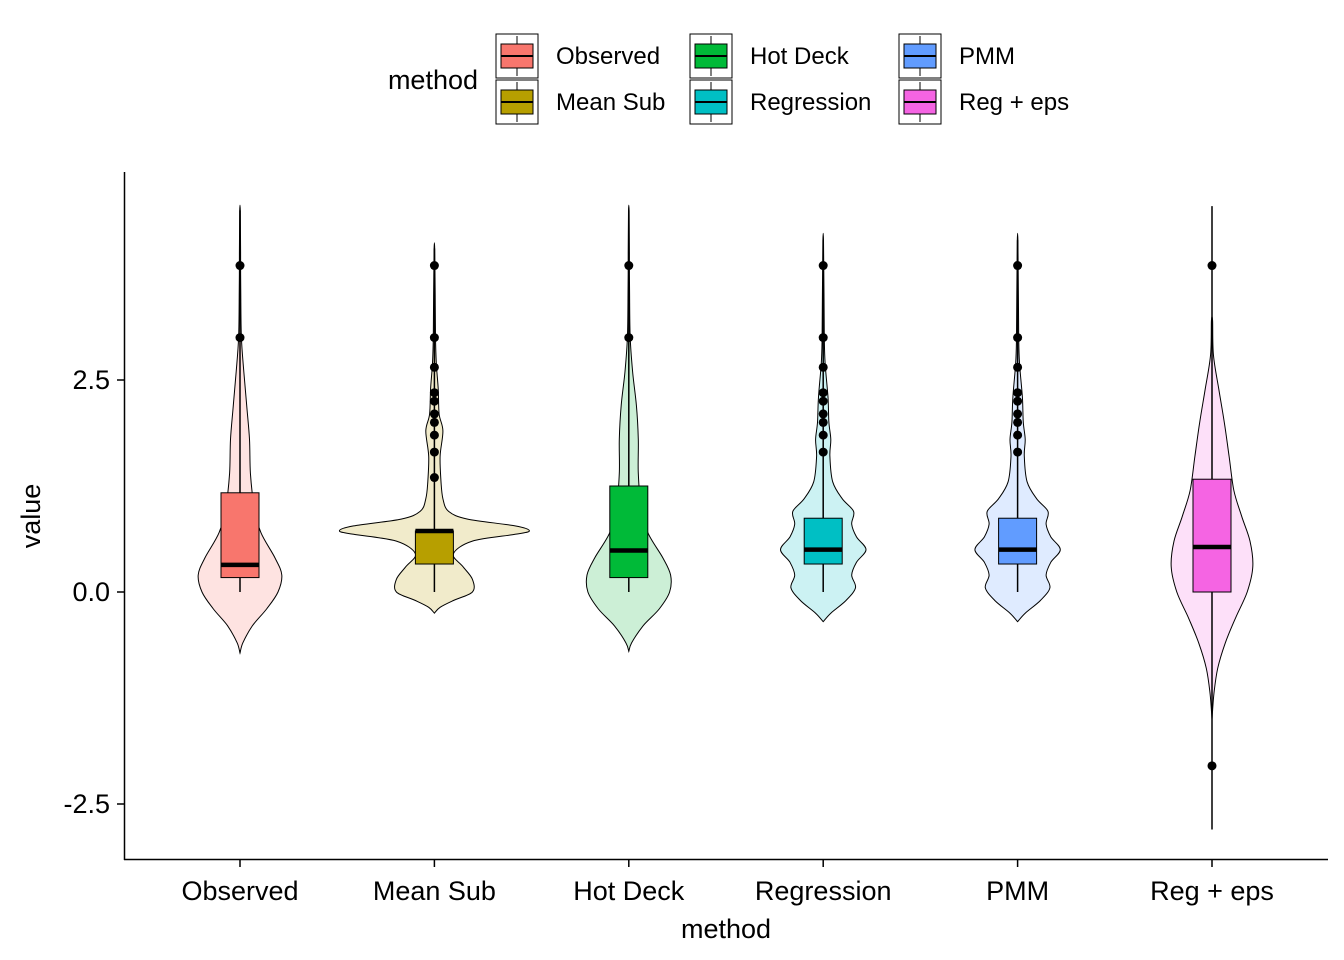  What do you see at coordinates (91, 380) in the screenshot?
I see `y-tick-label: 2.5` at bounding box center [91, 380].